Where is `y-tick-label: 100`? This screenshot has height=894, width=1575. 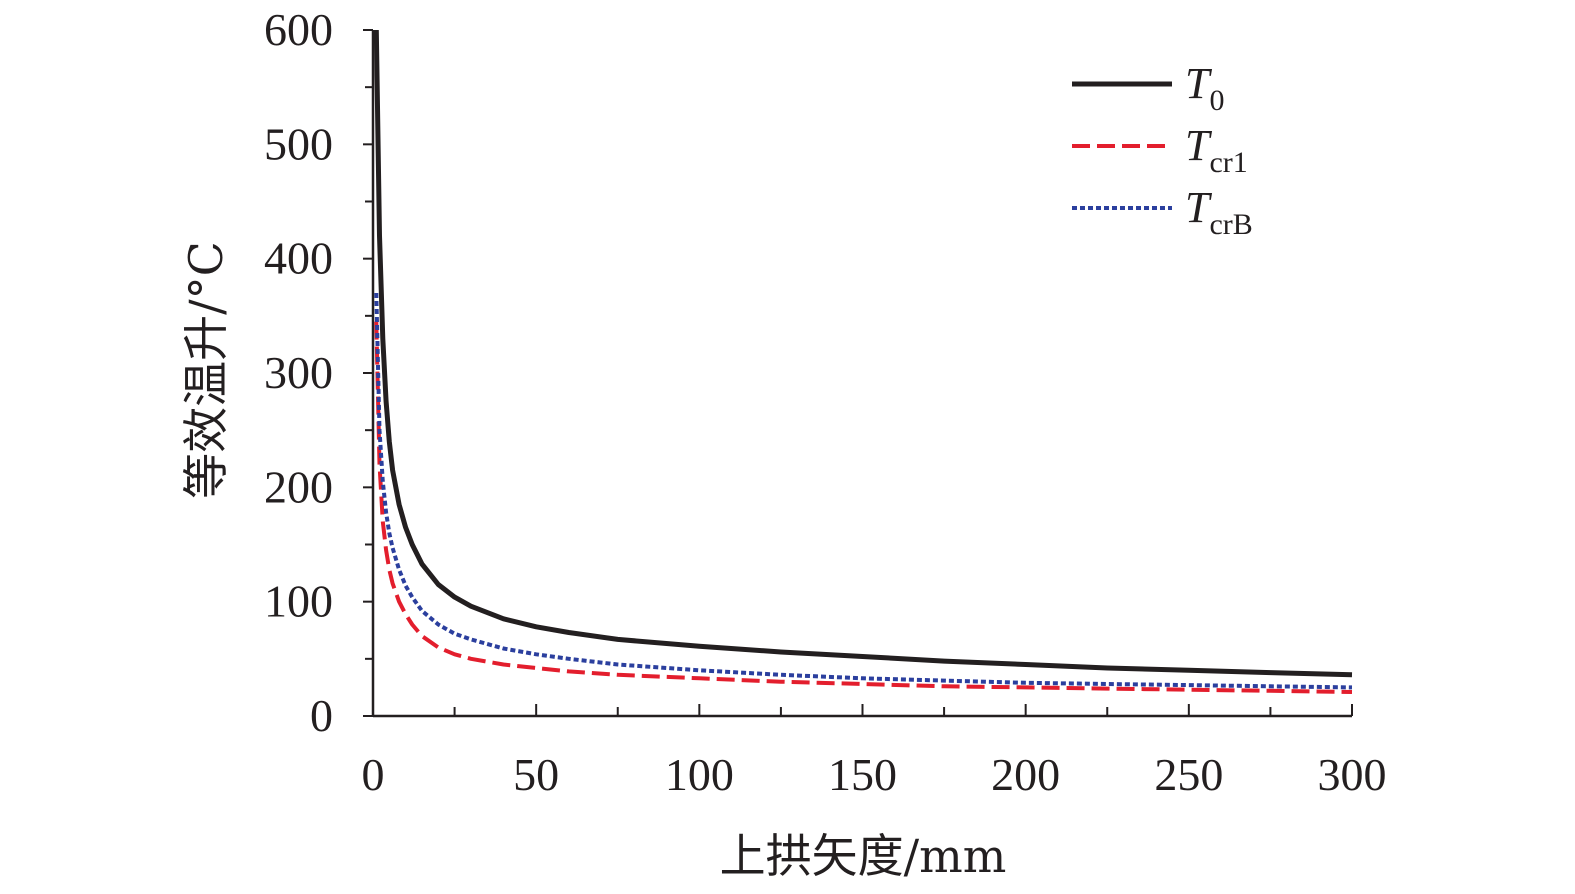 y-tick-label: 100 is located at coordinates (298, 601).